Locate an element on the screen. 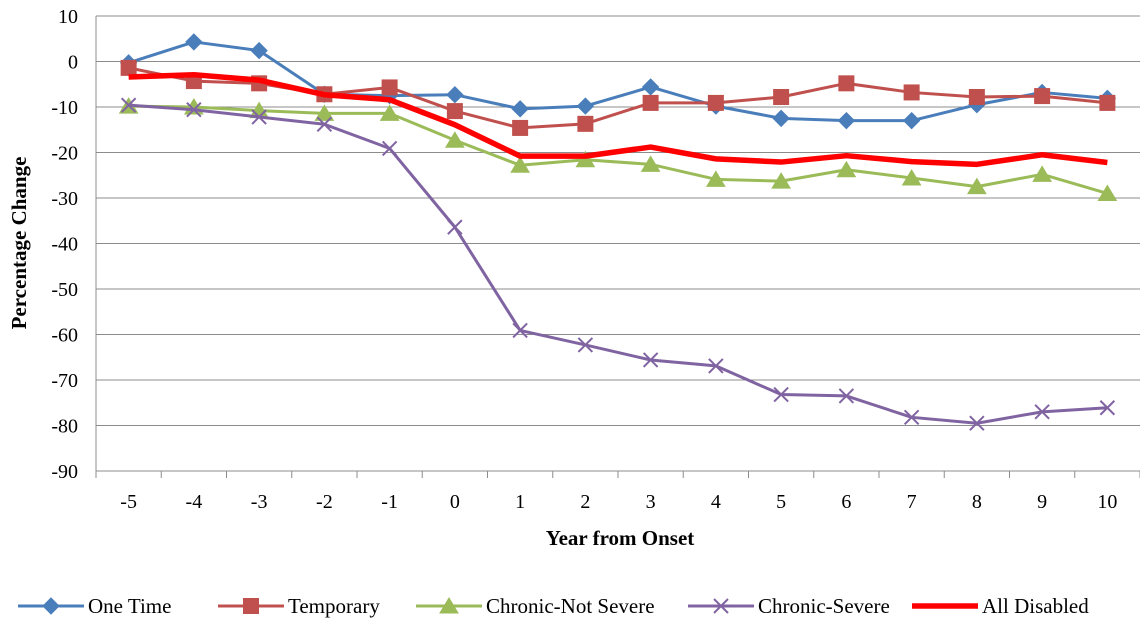 The height and width of the screenshot is (625, 1140). y-tick-label: -40 is located at coordinates (64, 245).